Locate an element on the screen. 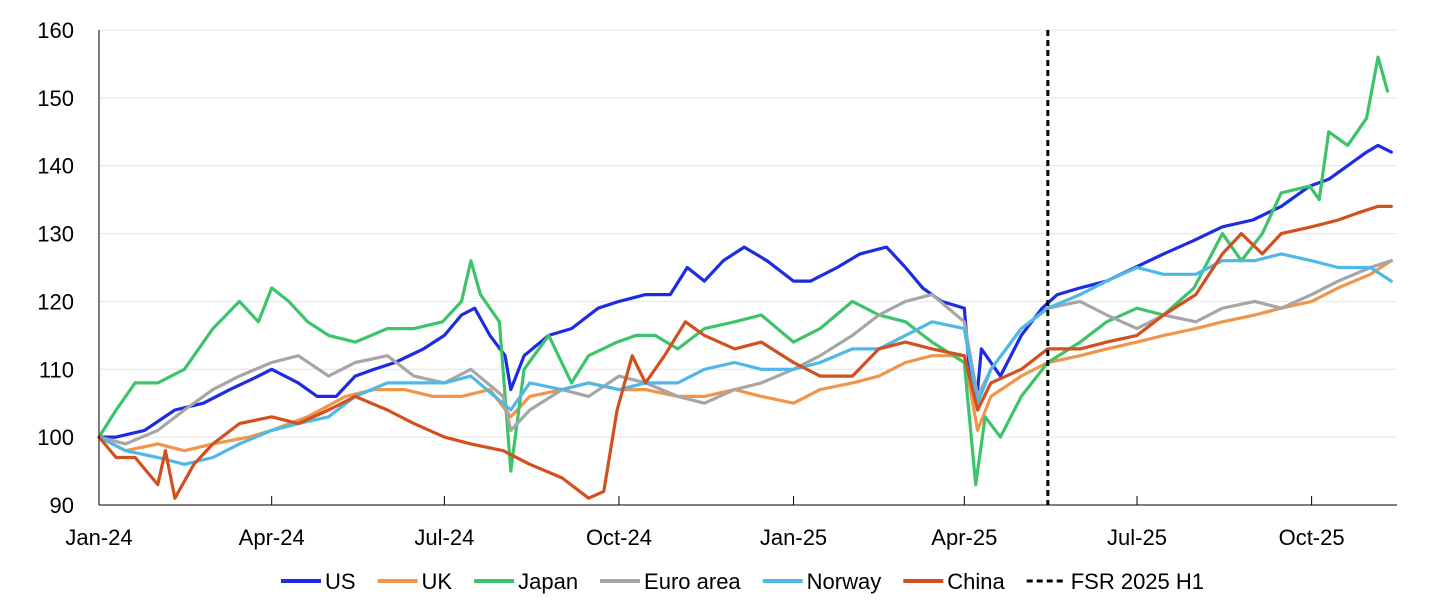 Image resolution: width=1445 pixels, height=611 pixels. legend-label-fsr-2025-h1: FSR 2025 H1 is located at coordinates (1137, 581).